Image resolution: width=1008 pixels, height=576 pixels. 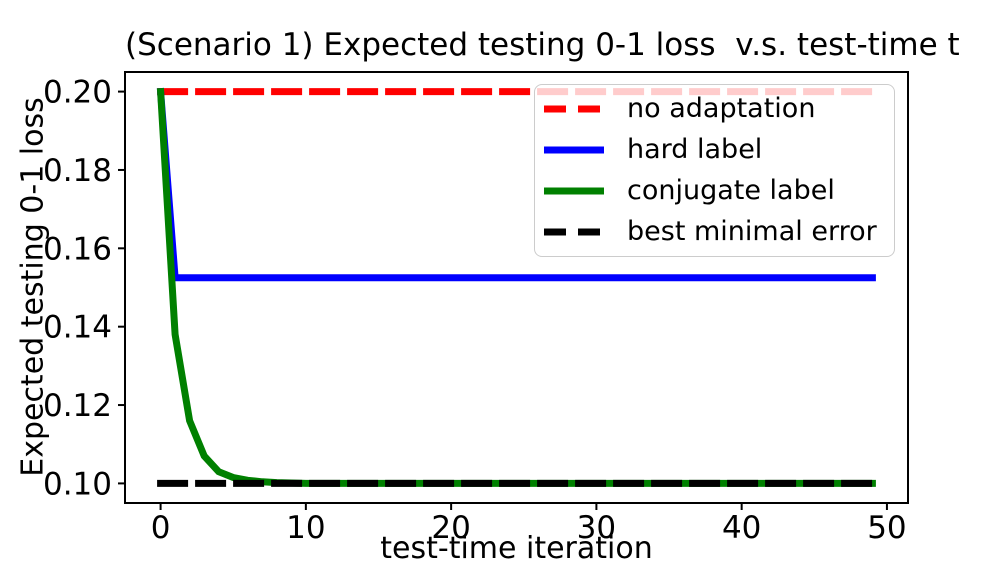 What do you see at coordinates (752, 231) in the screenshot?
I see `legend-label: best minimal error` at bounding box center [752, 231].